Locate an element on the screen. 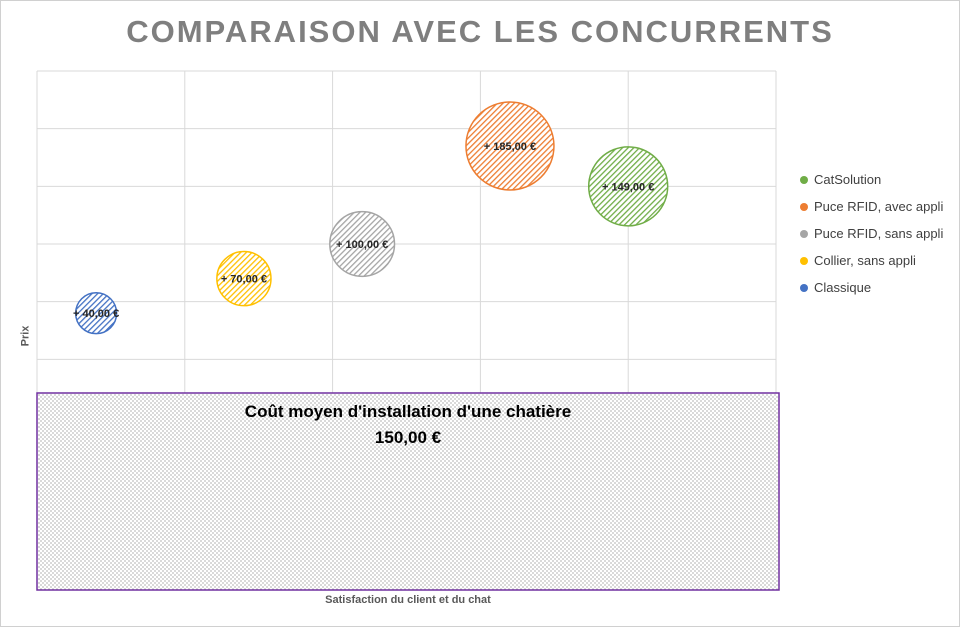 The image size is (960, 627). legend-label: Collier, sans appli is located at coordinates (865, 260).